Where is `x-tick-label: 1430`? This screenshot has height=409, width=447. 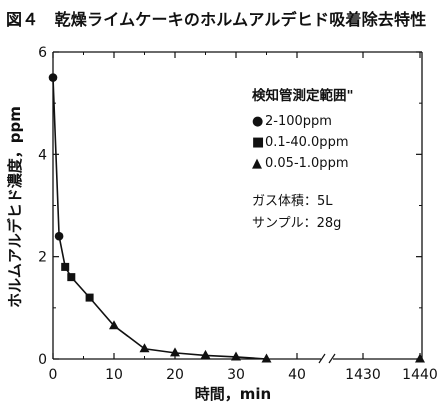 x-tick-label: 1430 is located at coordinates (363, 375).